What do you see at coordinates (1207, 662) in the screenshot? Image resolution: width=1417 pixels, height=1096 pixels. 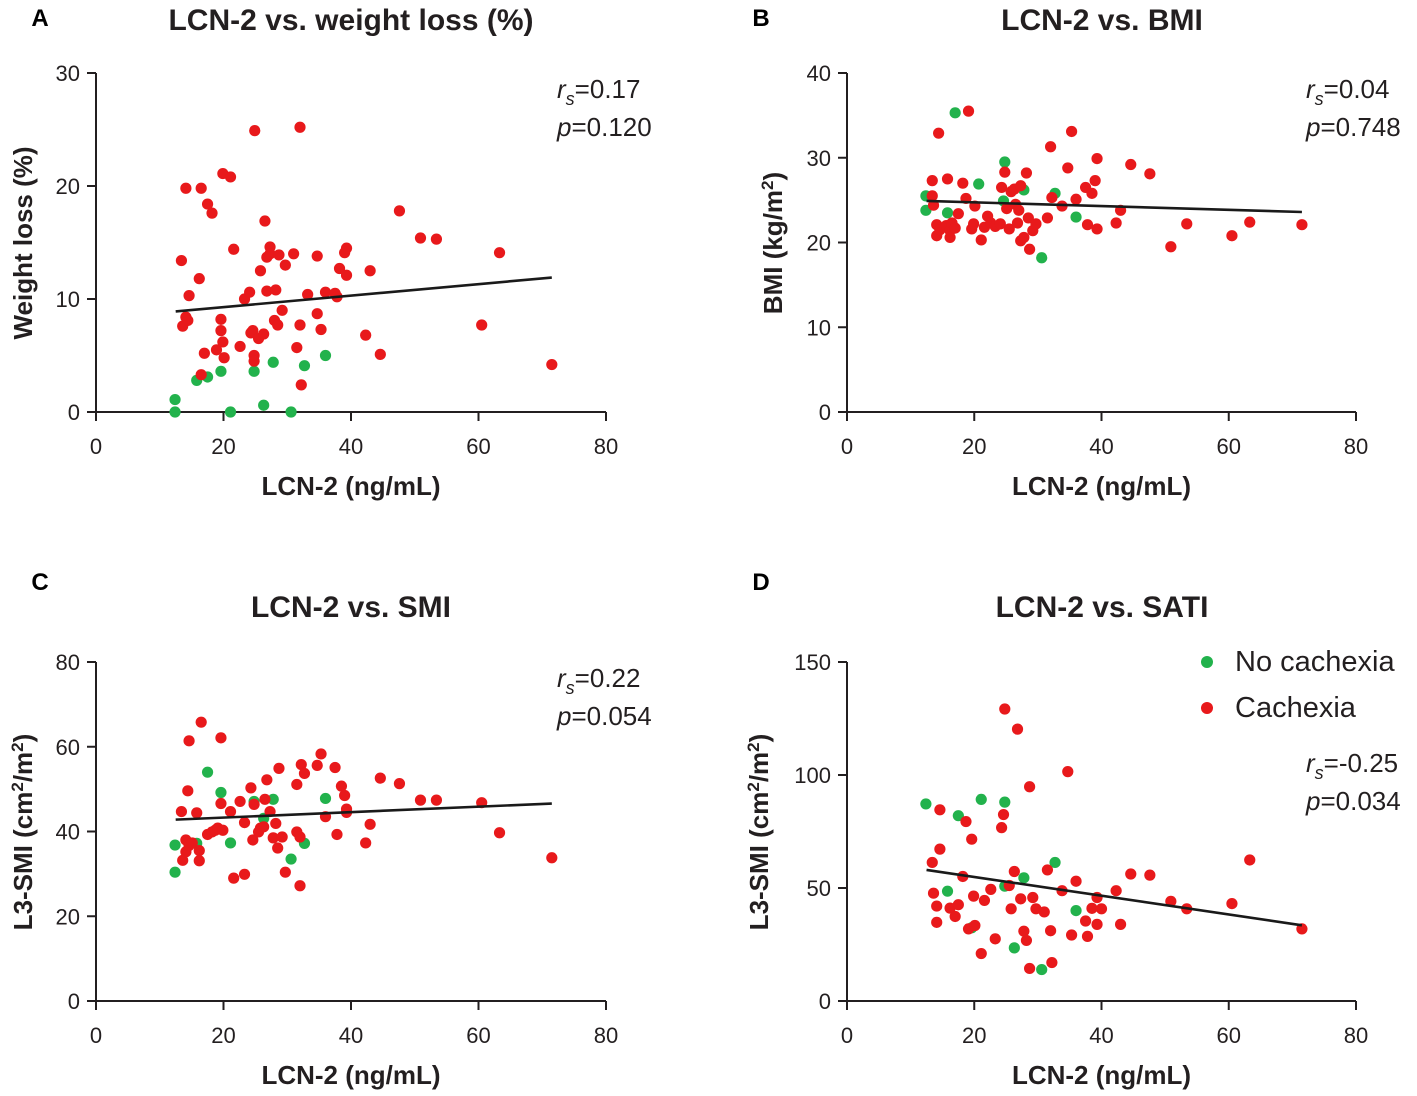 I see `legend-marker-no-cachexia` at bounding box center [1207, 662].